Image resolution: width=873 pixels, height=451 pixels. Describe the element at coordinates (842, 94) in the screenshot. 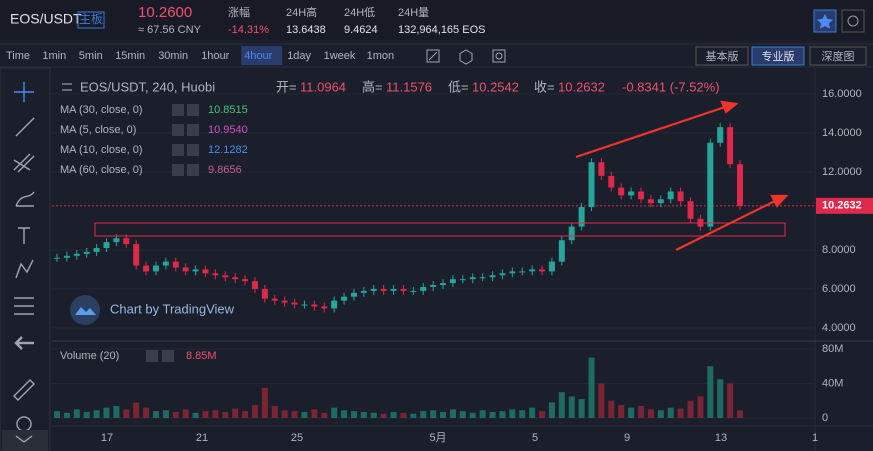

I see `price-tick: 16.0000` at that location.